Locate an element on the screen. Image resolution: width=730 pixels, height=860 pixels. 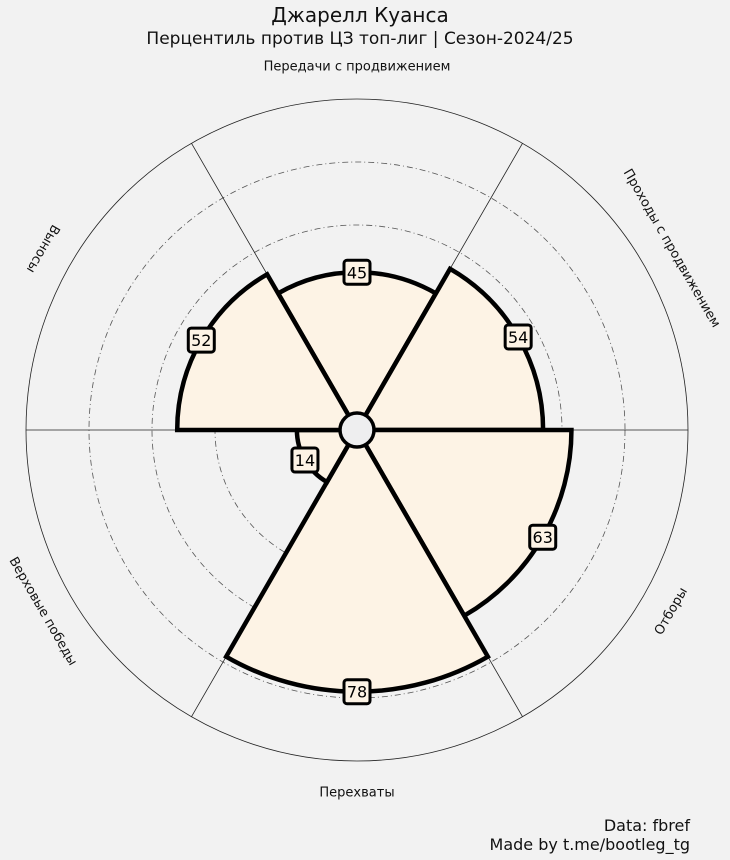
center-circle is located at coordinates (357, 430).